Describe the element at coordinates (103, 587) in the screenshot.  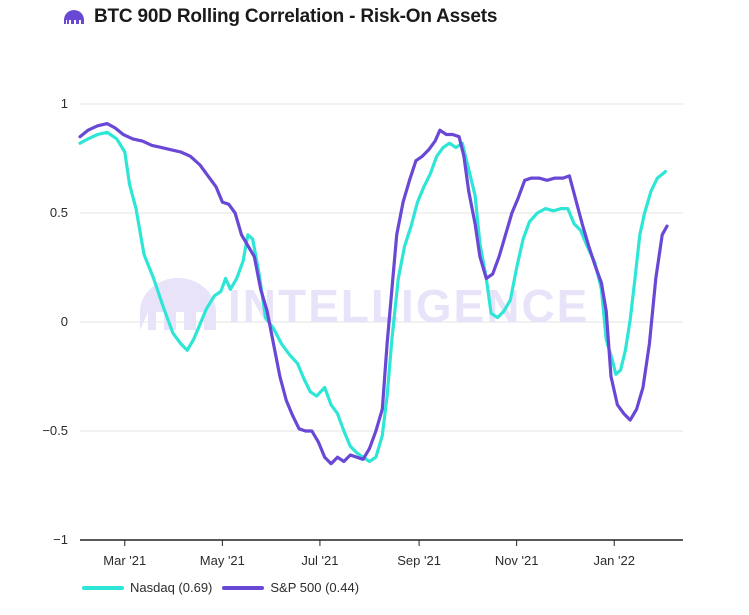
I see `legend-swatch-nasdaq` at that location.